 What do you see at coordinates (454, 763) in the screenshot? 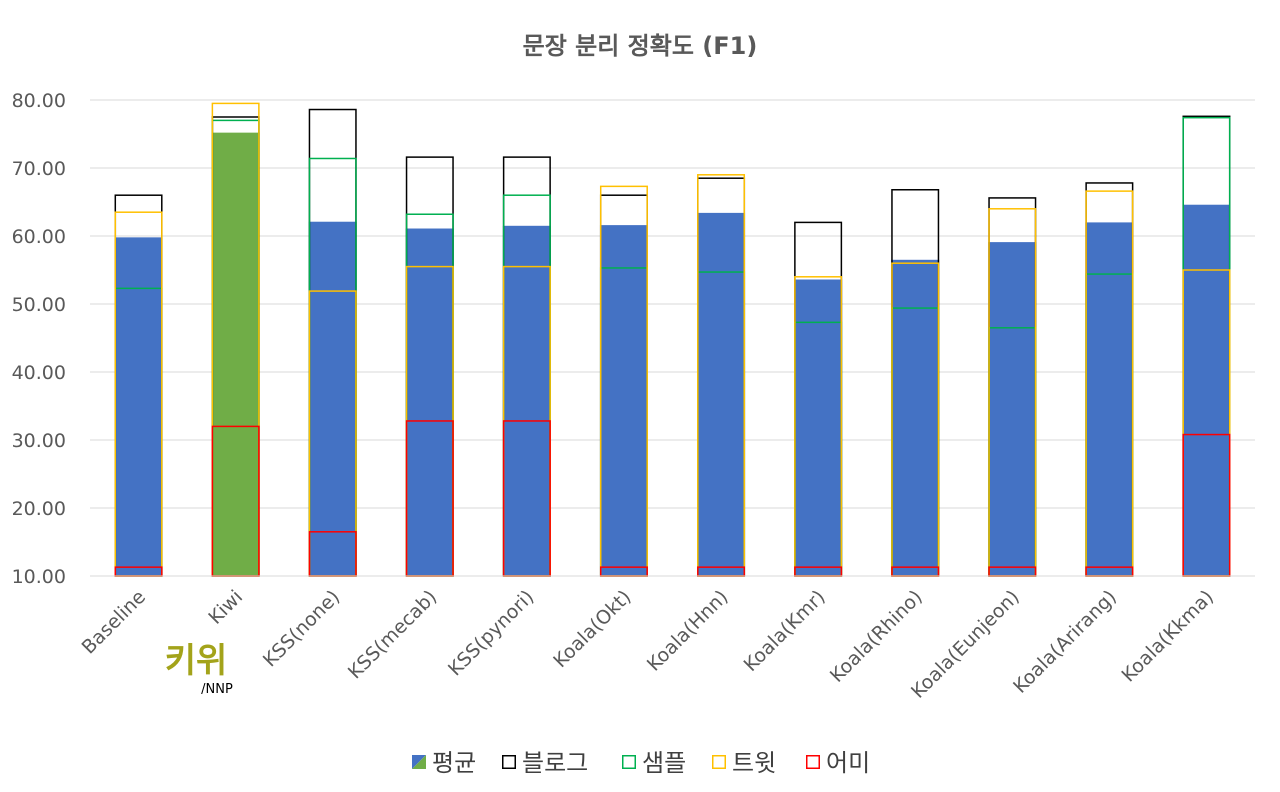
I see `legend-label: 평균` at bounding box center [454, 763].